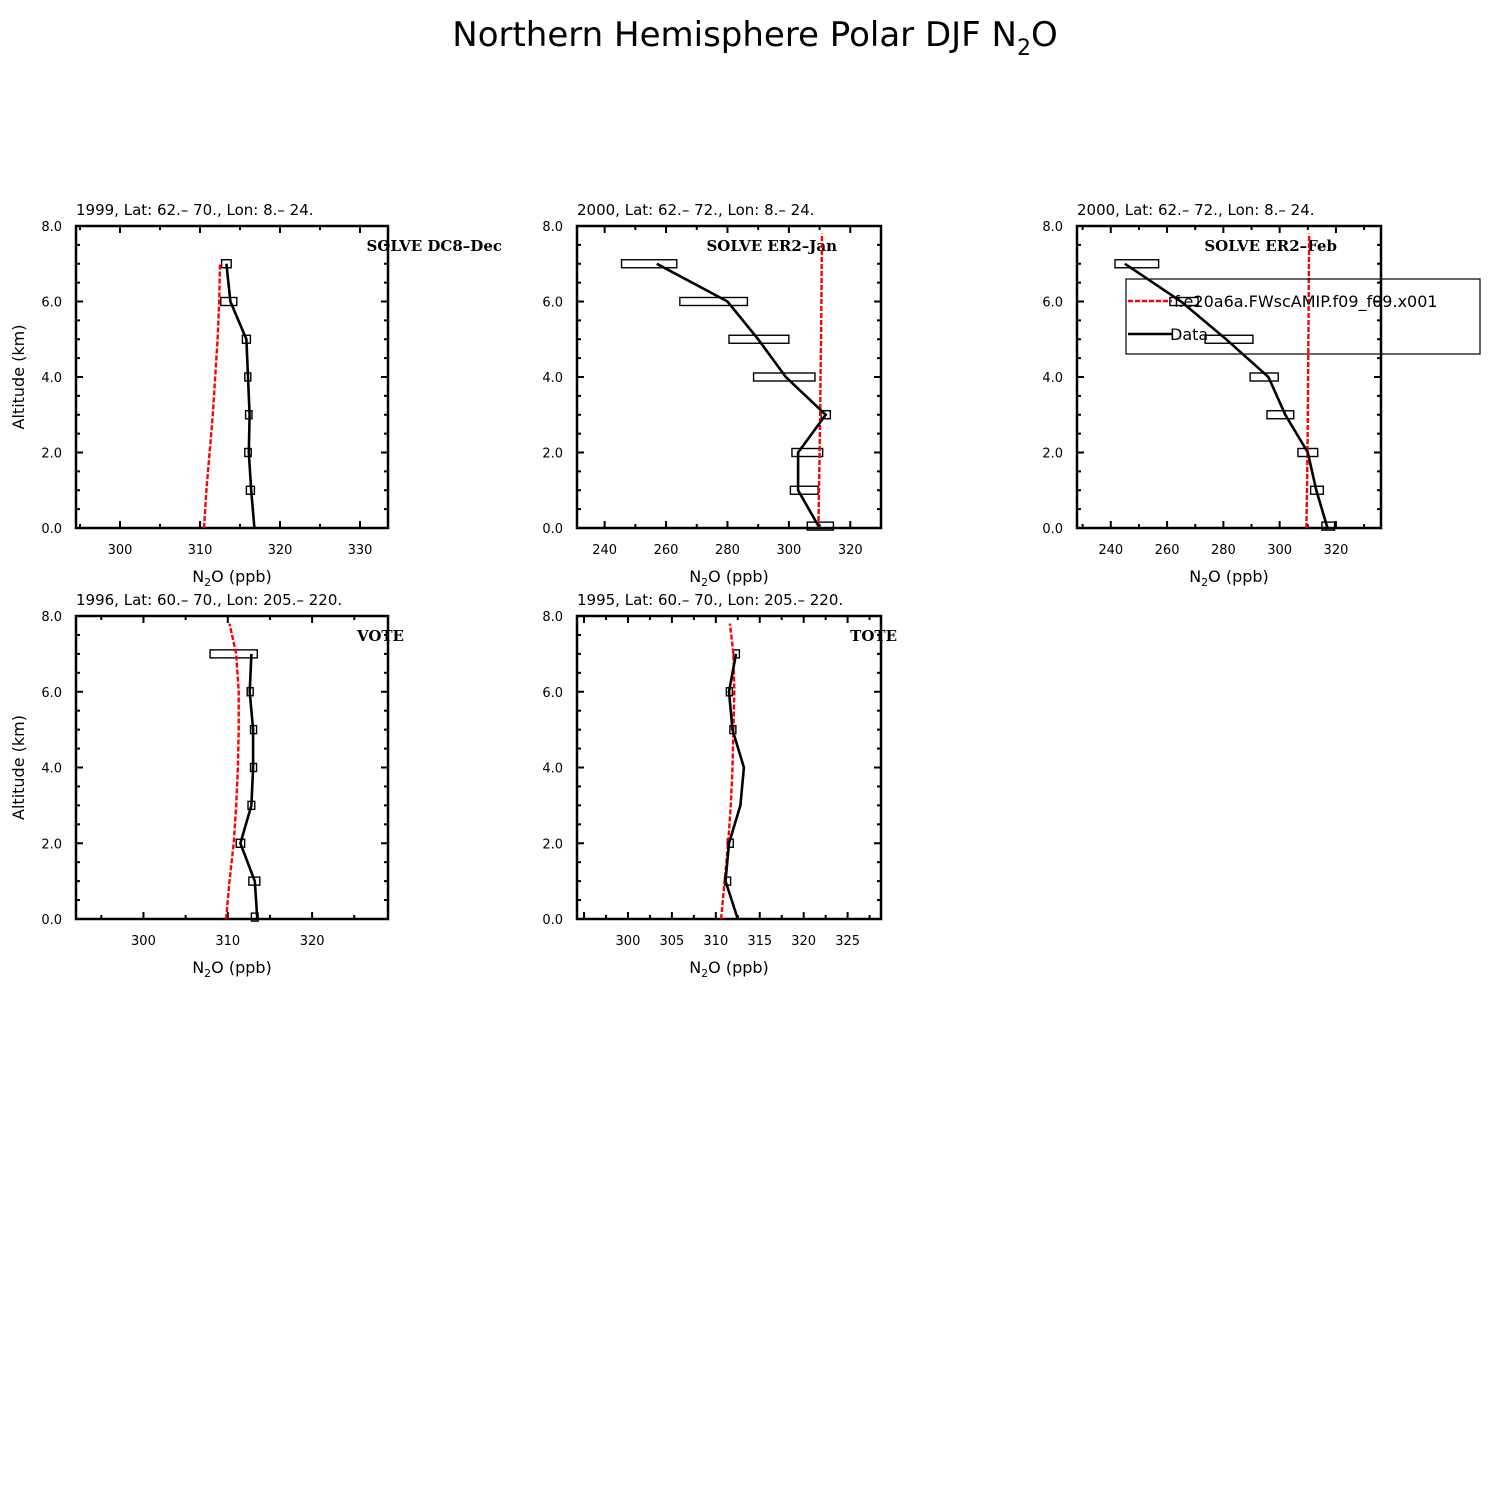 The image size is (1510, 1510). What do you see at coordinates (1024, 48) in the screenshot?
I see `figure-title-subscript: 2` at bounding box center [1024, 48].